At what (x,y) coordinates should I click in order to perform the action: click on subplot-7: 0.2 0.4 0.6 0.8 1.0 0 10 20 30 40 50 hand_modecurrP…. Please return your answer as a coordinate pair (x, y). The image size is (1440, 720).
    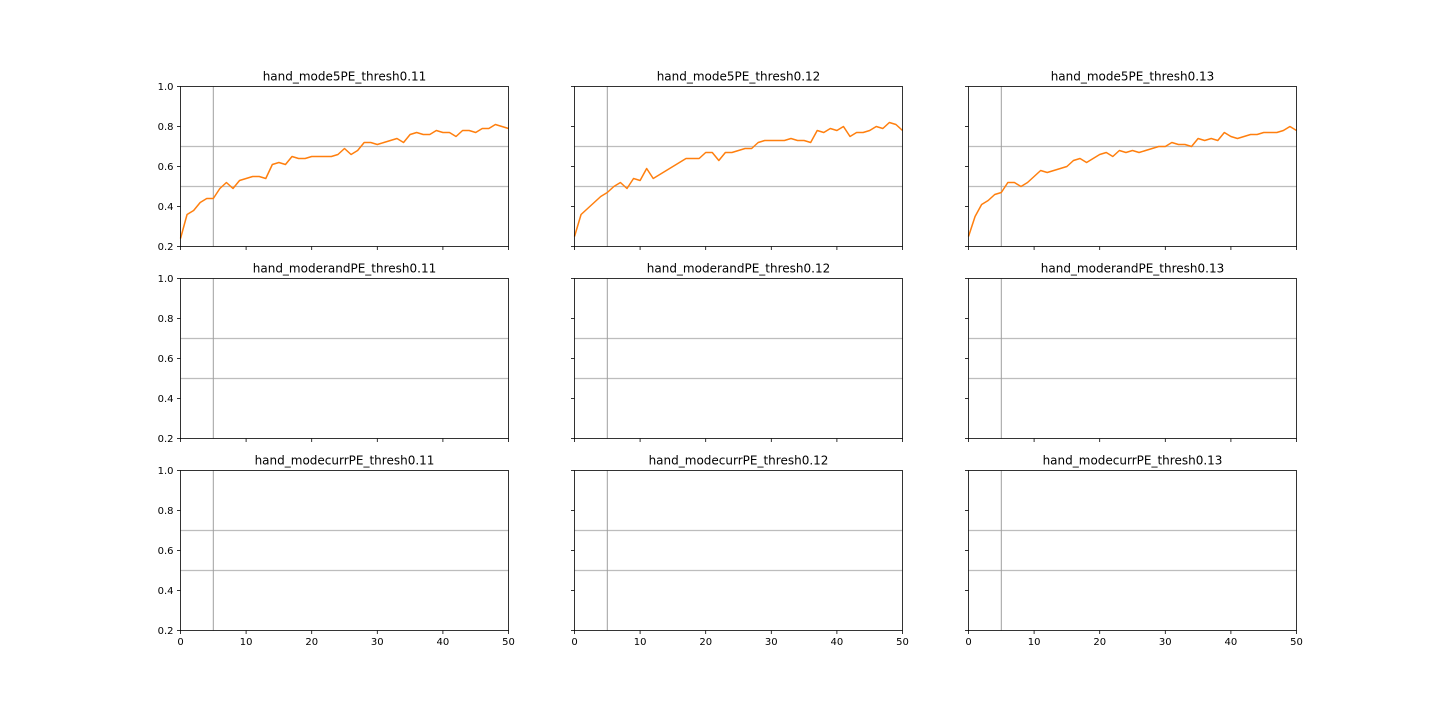
    Looking at the image, I should click on (336, 551).